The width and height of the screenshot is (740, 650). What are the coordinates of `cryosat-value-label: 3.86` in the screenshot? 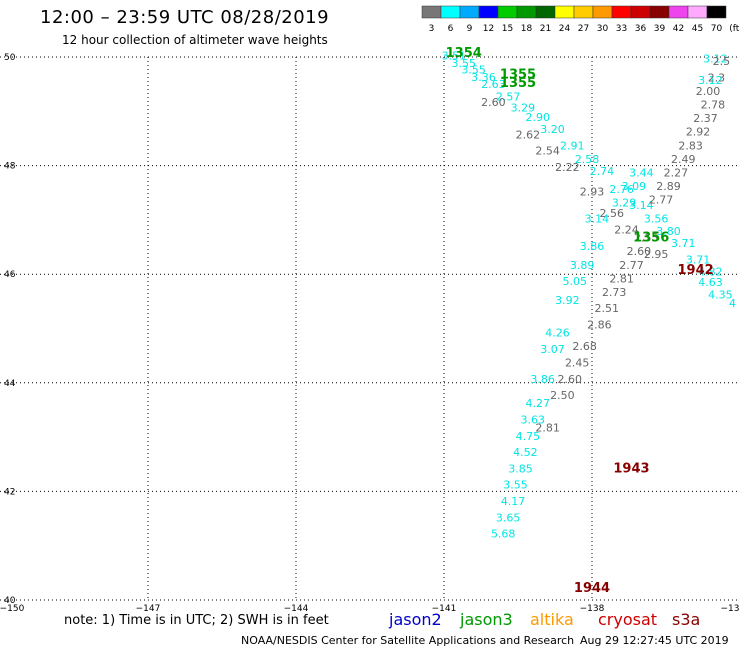 It's located at (592, 246).